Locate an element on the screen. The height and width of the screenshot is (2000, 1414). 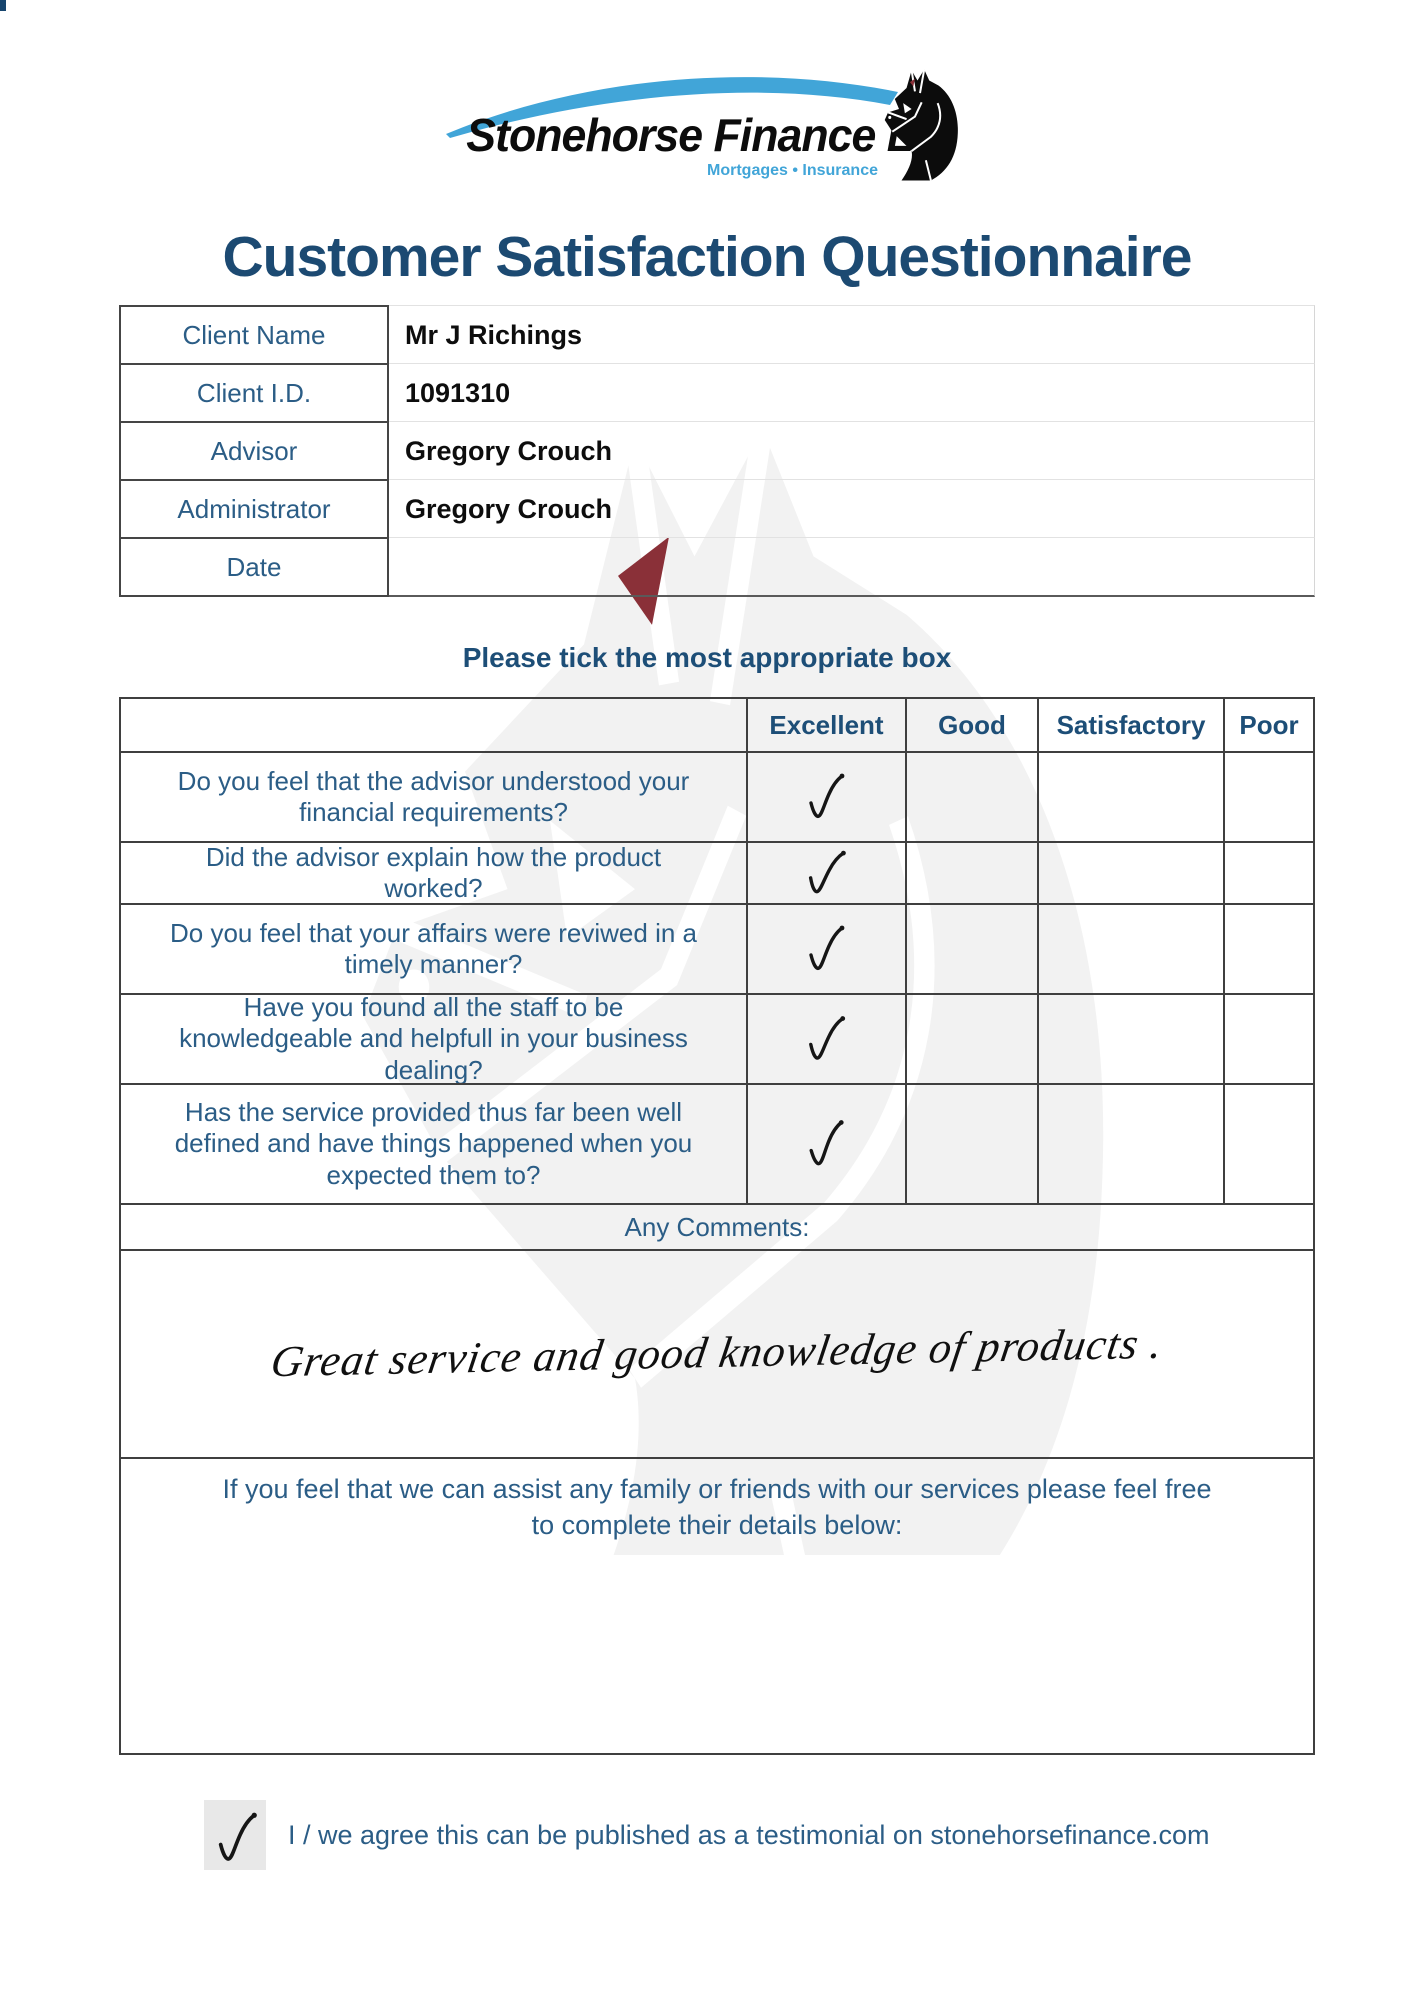
client-info-row: Administrator Gregory Crouch is located at coordinates (717, 509).